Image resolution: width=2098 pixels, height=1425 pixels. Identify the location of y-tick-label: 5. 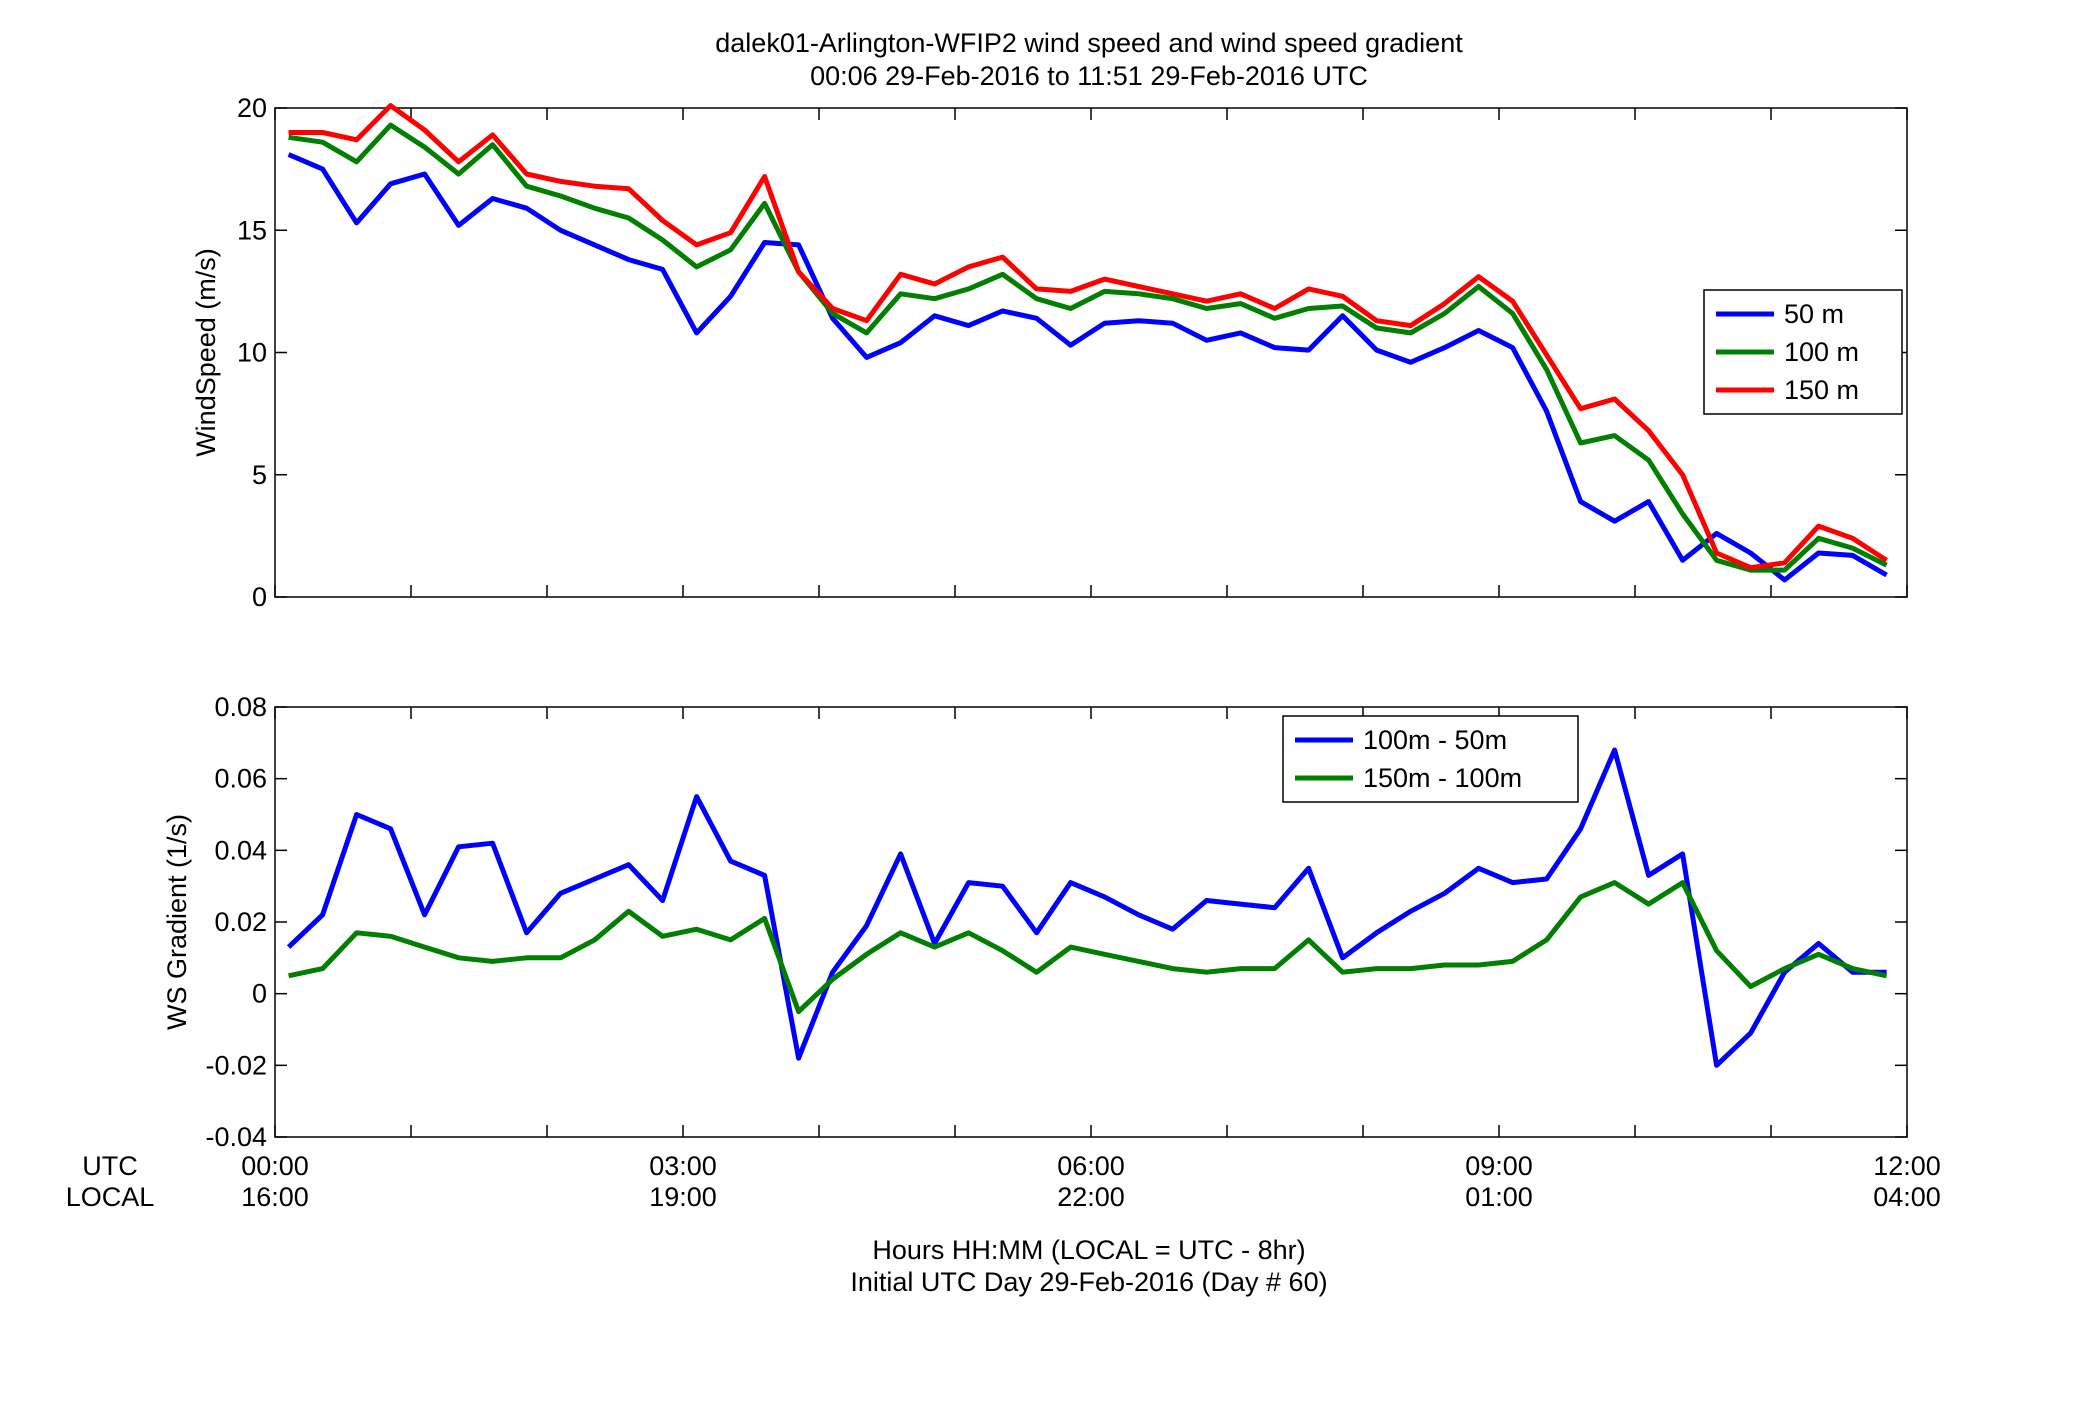
(259, 475).